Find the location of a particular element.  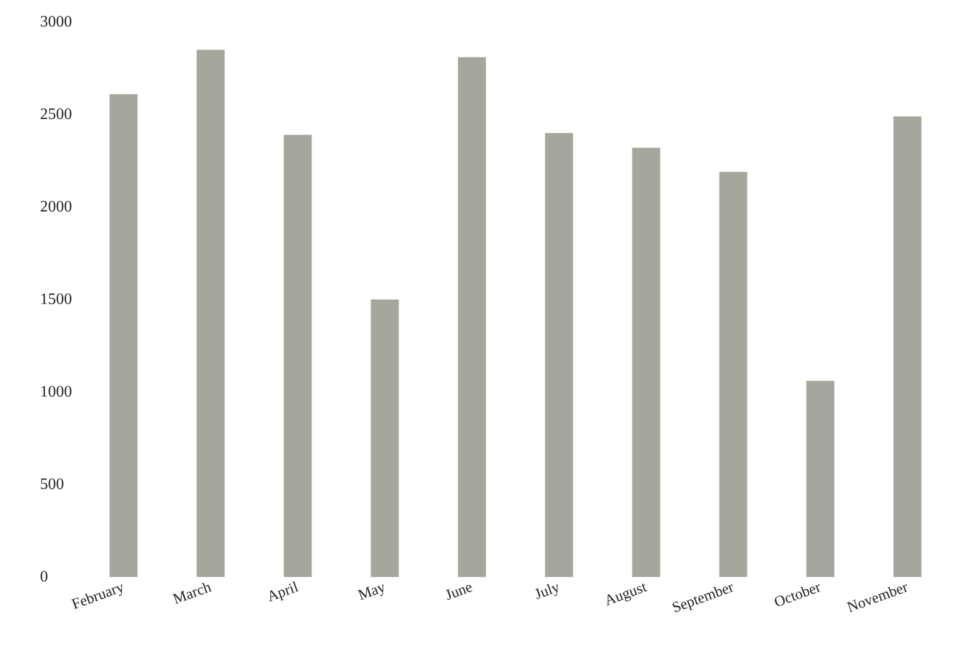

y-tick-label: 1000 is located at coordinates (56, 392).